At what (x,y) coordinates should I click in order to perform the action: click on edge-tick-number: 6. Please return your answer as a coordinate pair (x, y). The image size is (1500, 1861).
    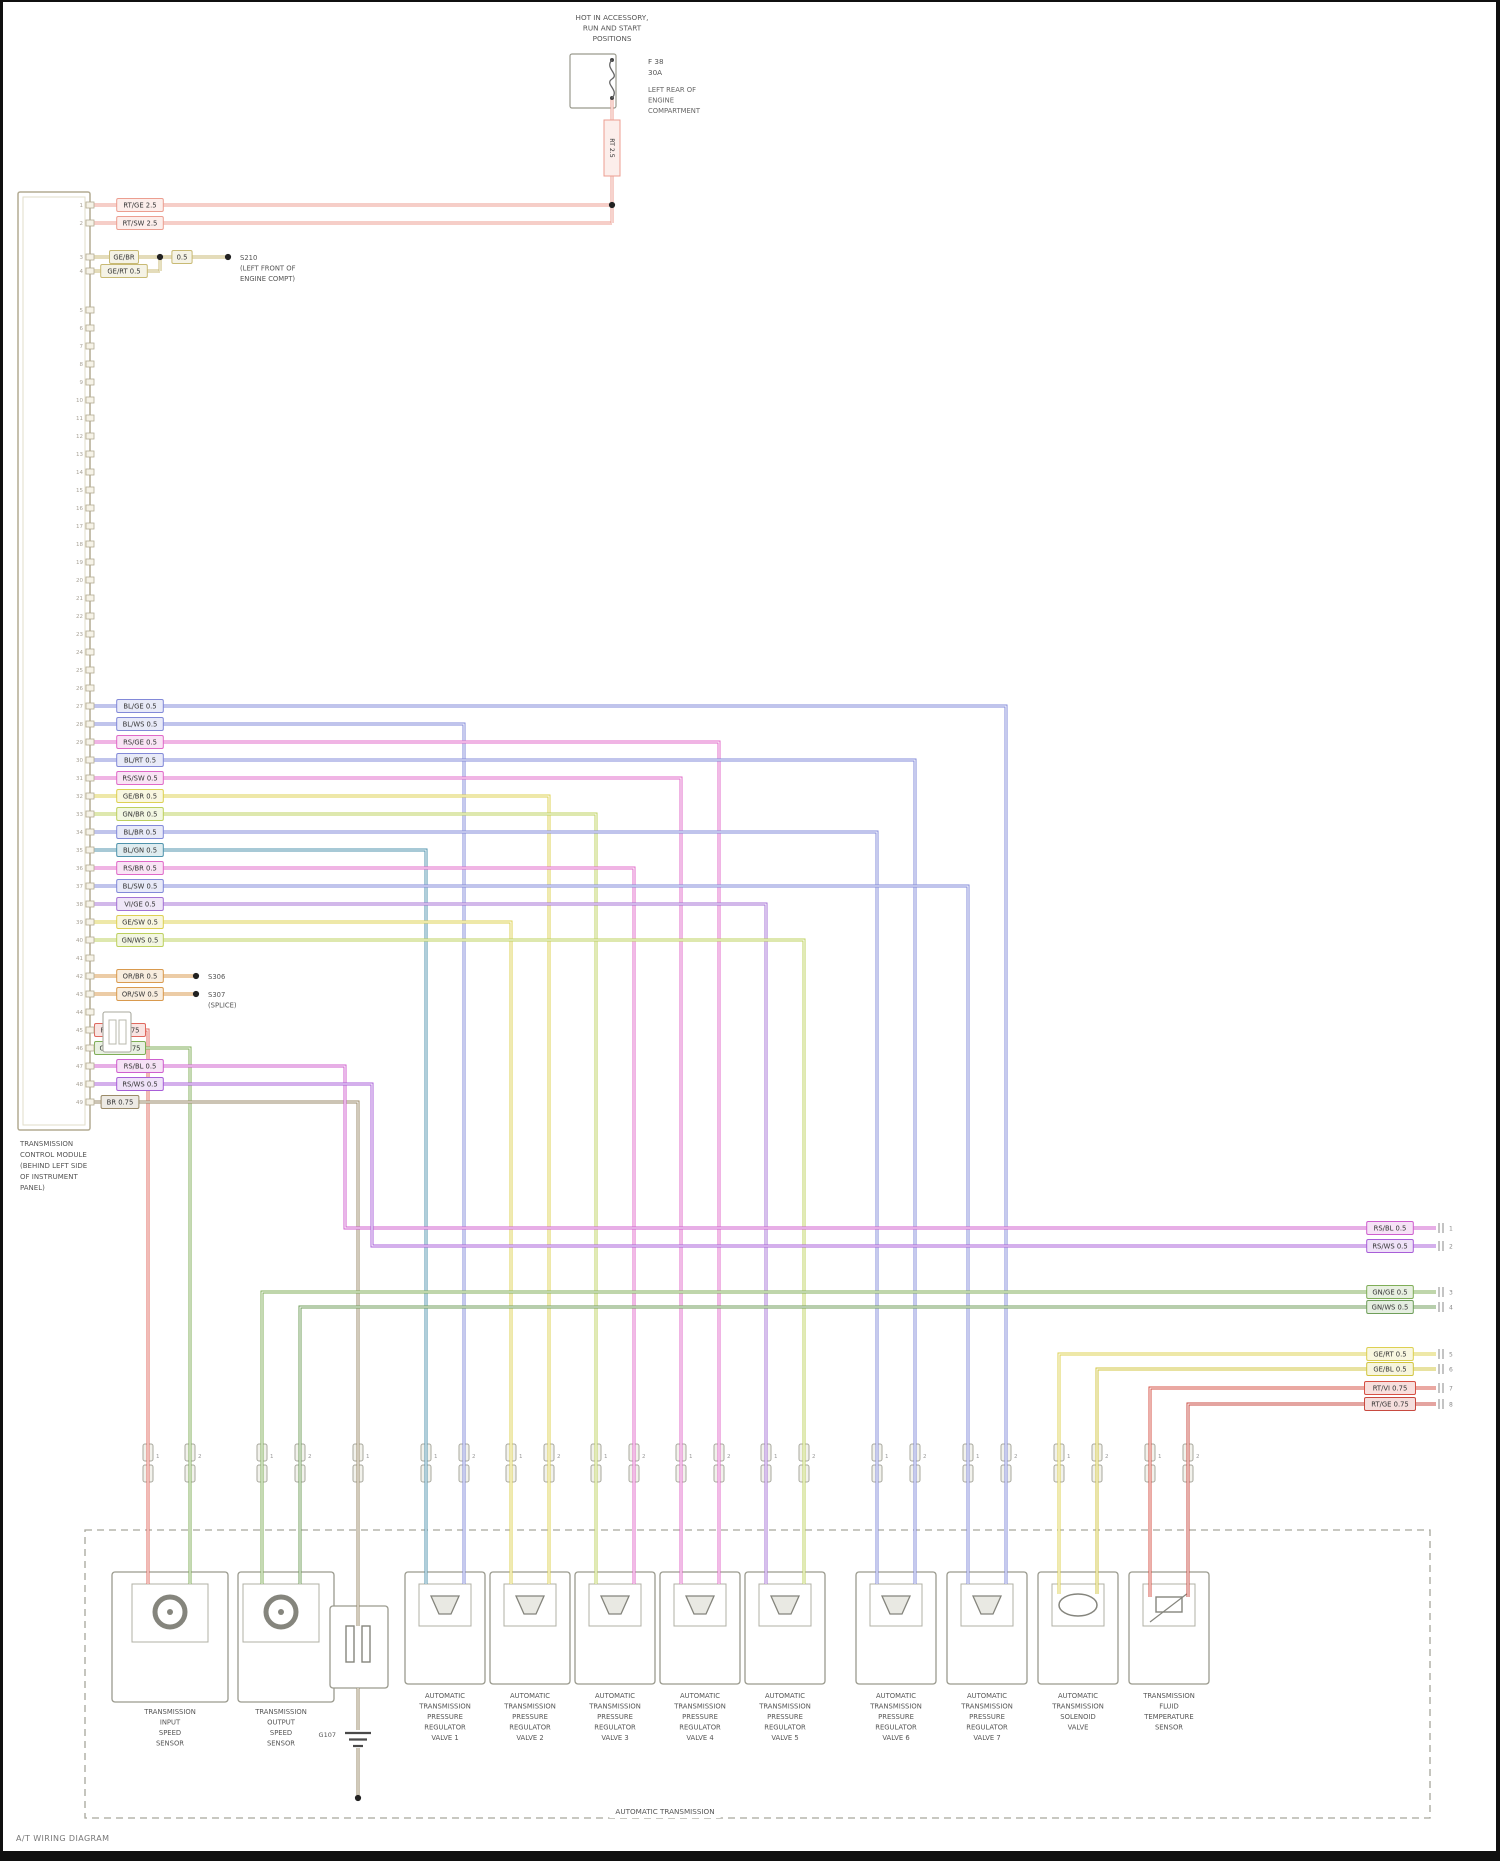
    Looking at the image, I should click on (1451, 1370).